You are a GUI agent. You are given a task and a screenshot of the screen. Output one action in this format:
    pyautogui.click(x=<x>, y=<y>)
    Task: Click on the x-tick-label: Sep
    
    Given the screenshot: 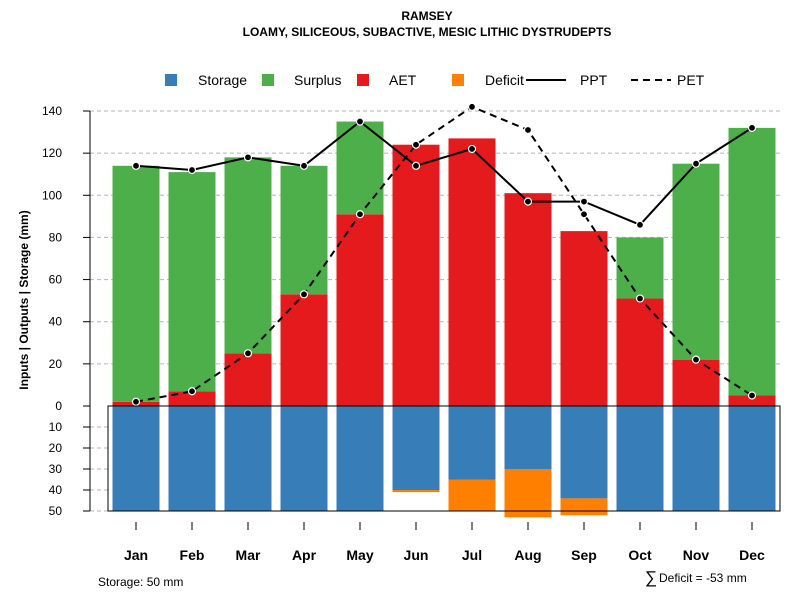 What is the action you would take?
    pyautogui.click(x=584, y=555)
    